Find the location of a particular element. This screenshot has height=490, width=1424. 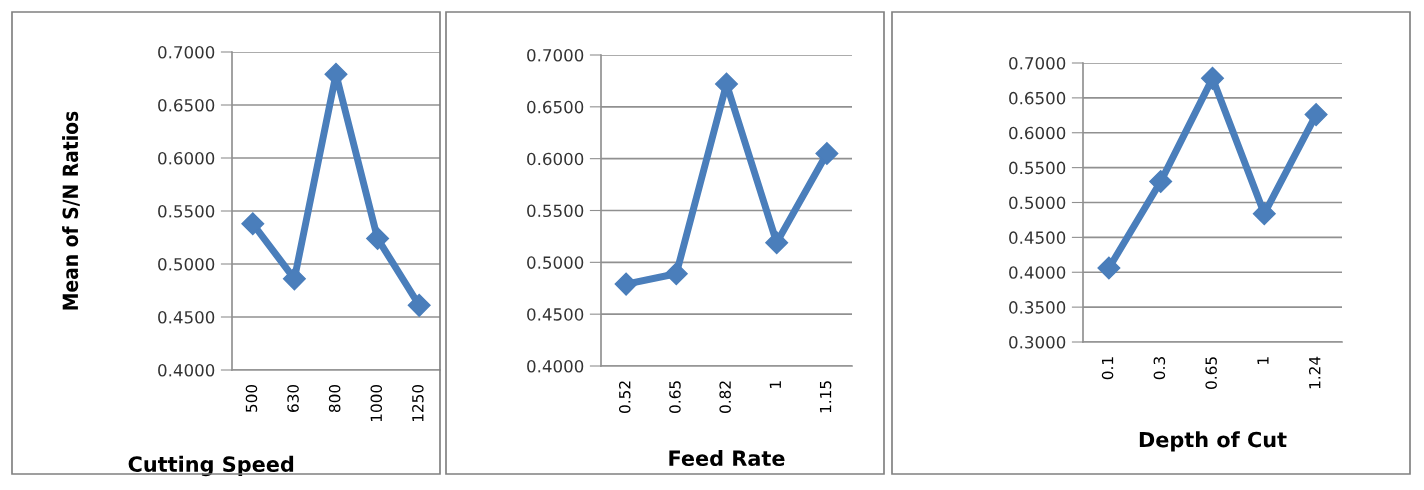

x-tick-label: 0.3 is located at coordinates (1159, 368).